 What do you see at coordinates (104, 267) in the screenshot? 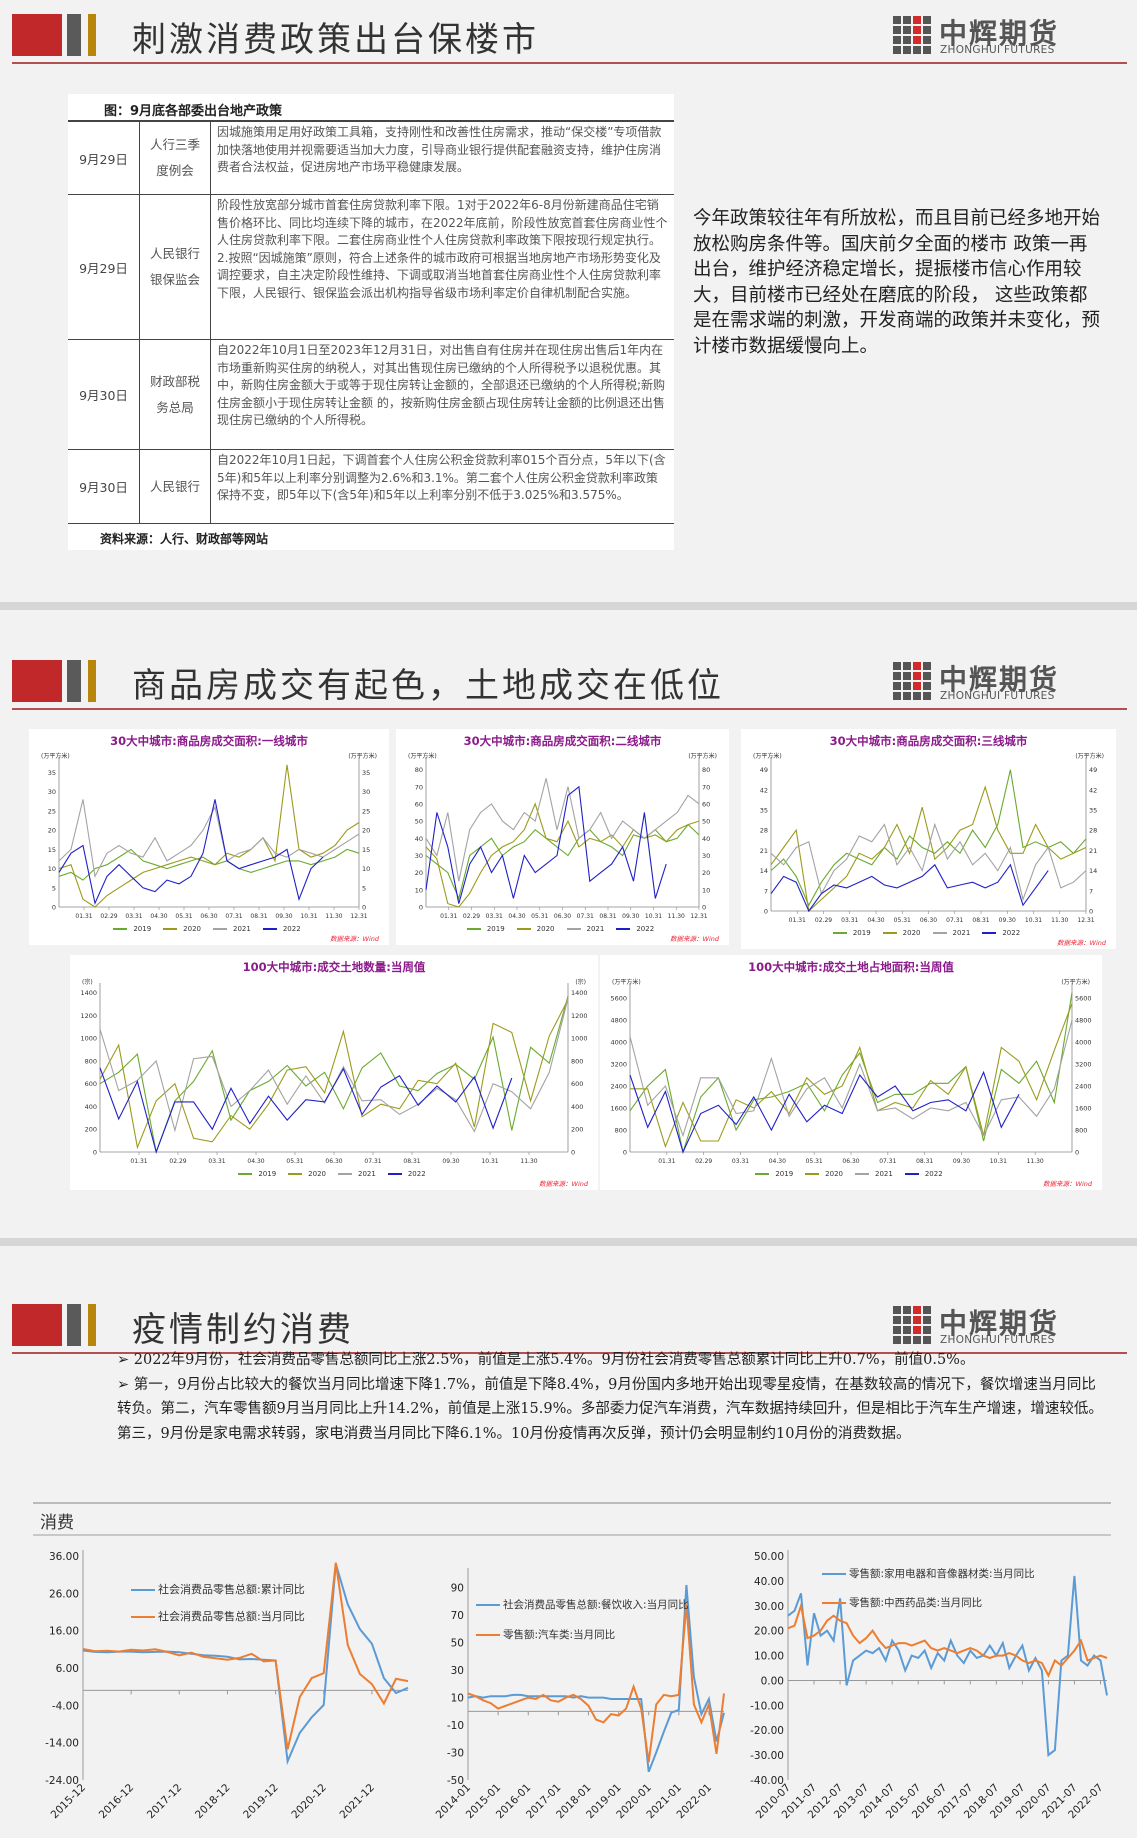
I see `row-date: 9月29日` at bounding box center [104, 267].